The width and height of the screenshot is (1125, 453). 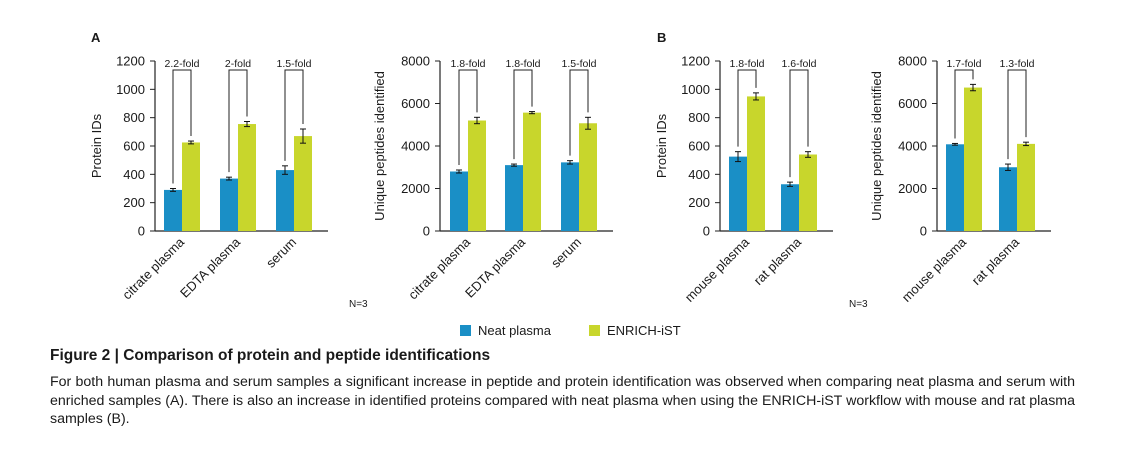 I want to click on chart4-y-axis-label: Unique peptides identified, so click(x=876, y=146).